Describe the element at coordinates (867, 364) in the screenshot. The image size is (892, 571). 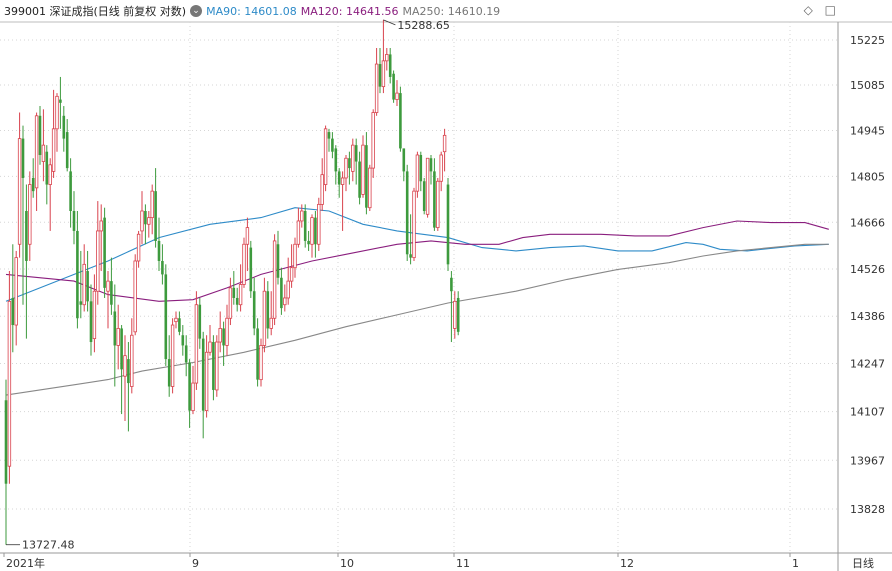
I see `y-tick-label: 14247` at that location.